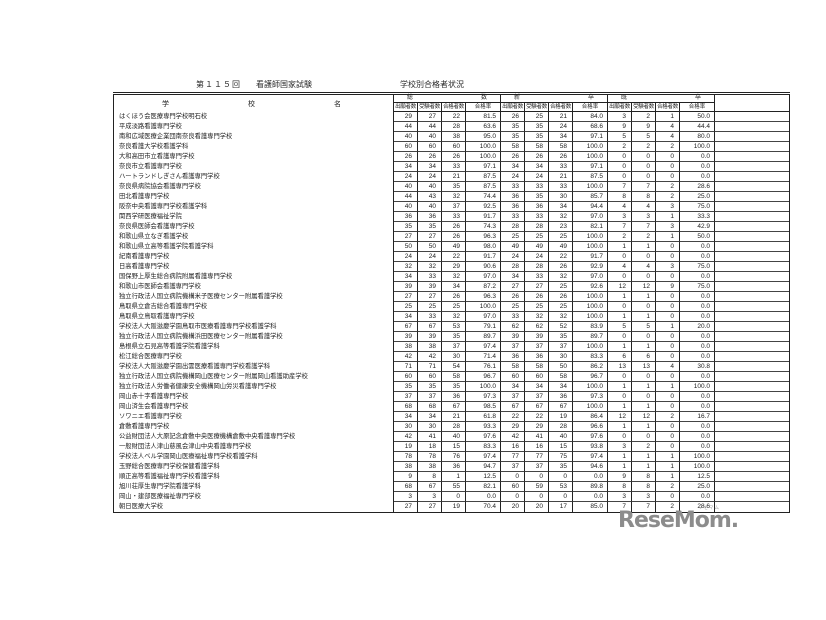 This screenshot has height=620, width=826. Describe the element at coordinates (406, 507) in the screenshot. I see `count-cell: 27` at that location.